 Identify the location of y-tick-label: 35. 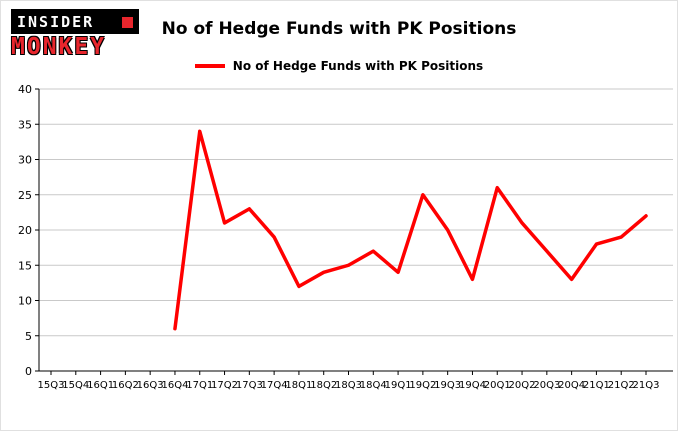
(25, 124).